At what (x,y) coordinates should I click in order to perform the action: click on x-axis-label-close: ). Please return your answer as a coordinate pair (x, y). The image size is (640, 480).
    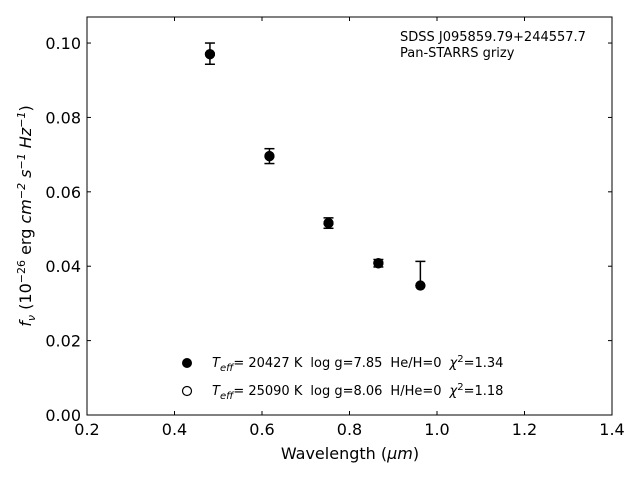
    Looking at the image, I should click on (416, 453).